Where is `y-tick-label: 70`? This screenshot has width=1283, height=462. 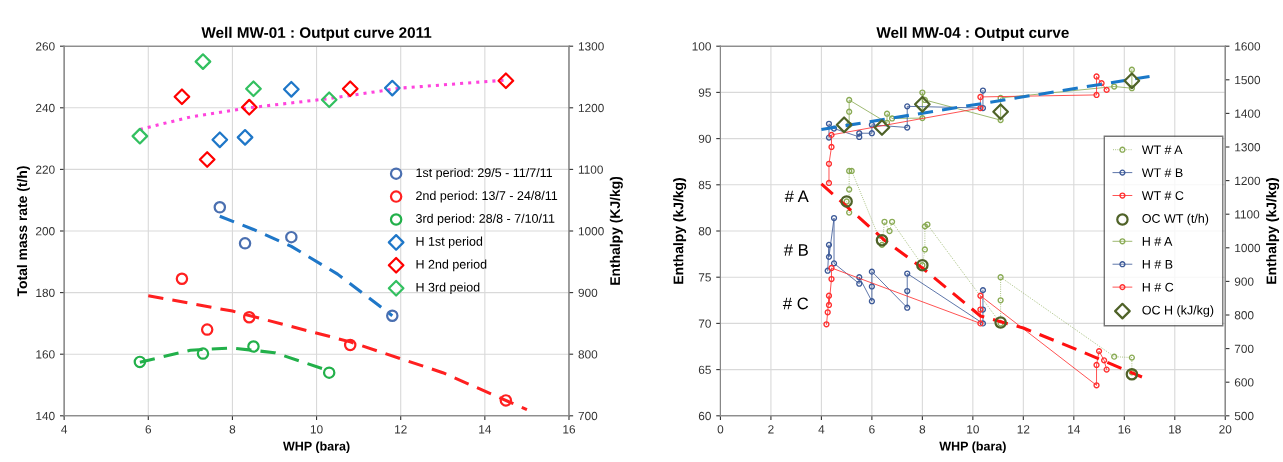
y-tick-label: 70 is located at coordinates (704, 323).